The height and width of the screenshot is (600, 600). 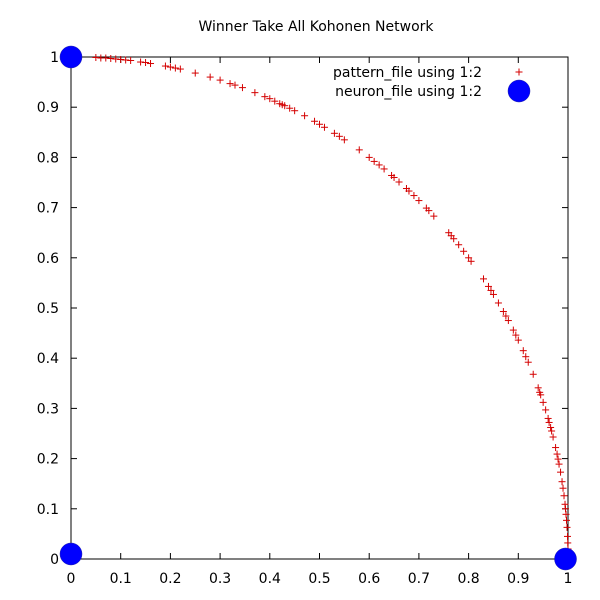 What do you see at coordinates (48, 460) in the screenshot?
I see `y-tick-label: 0.2` at bounding box center [48, 460].